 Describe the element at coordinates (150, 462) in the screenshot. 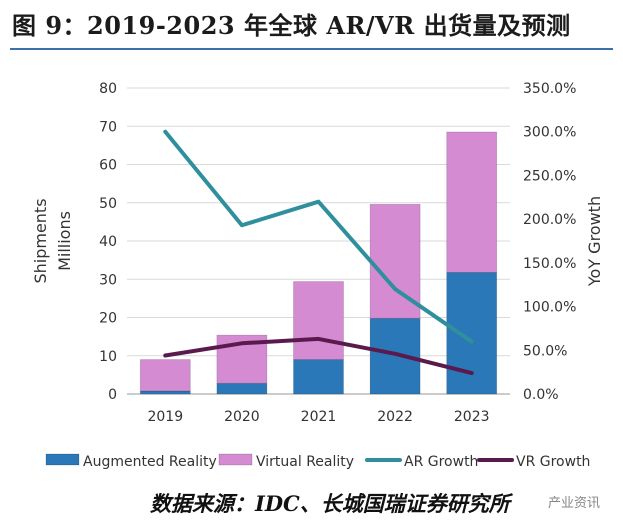

I see `legend-label-augmented-reality: Augmented Reality` at that location.